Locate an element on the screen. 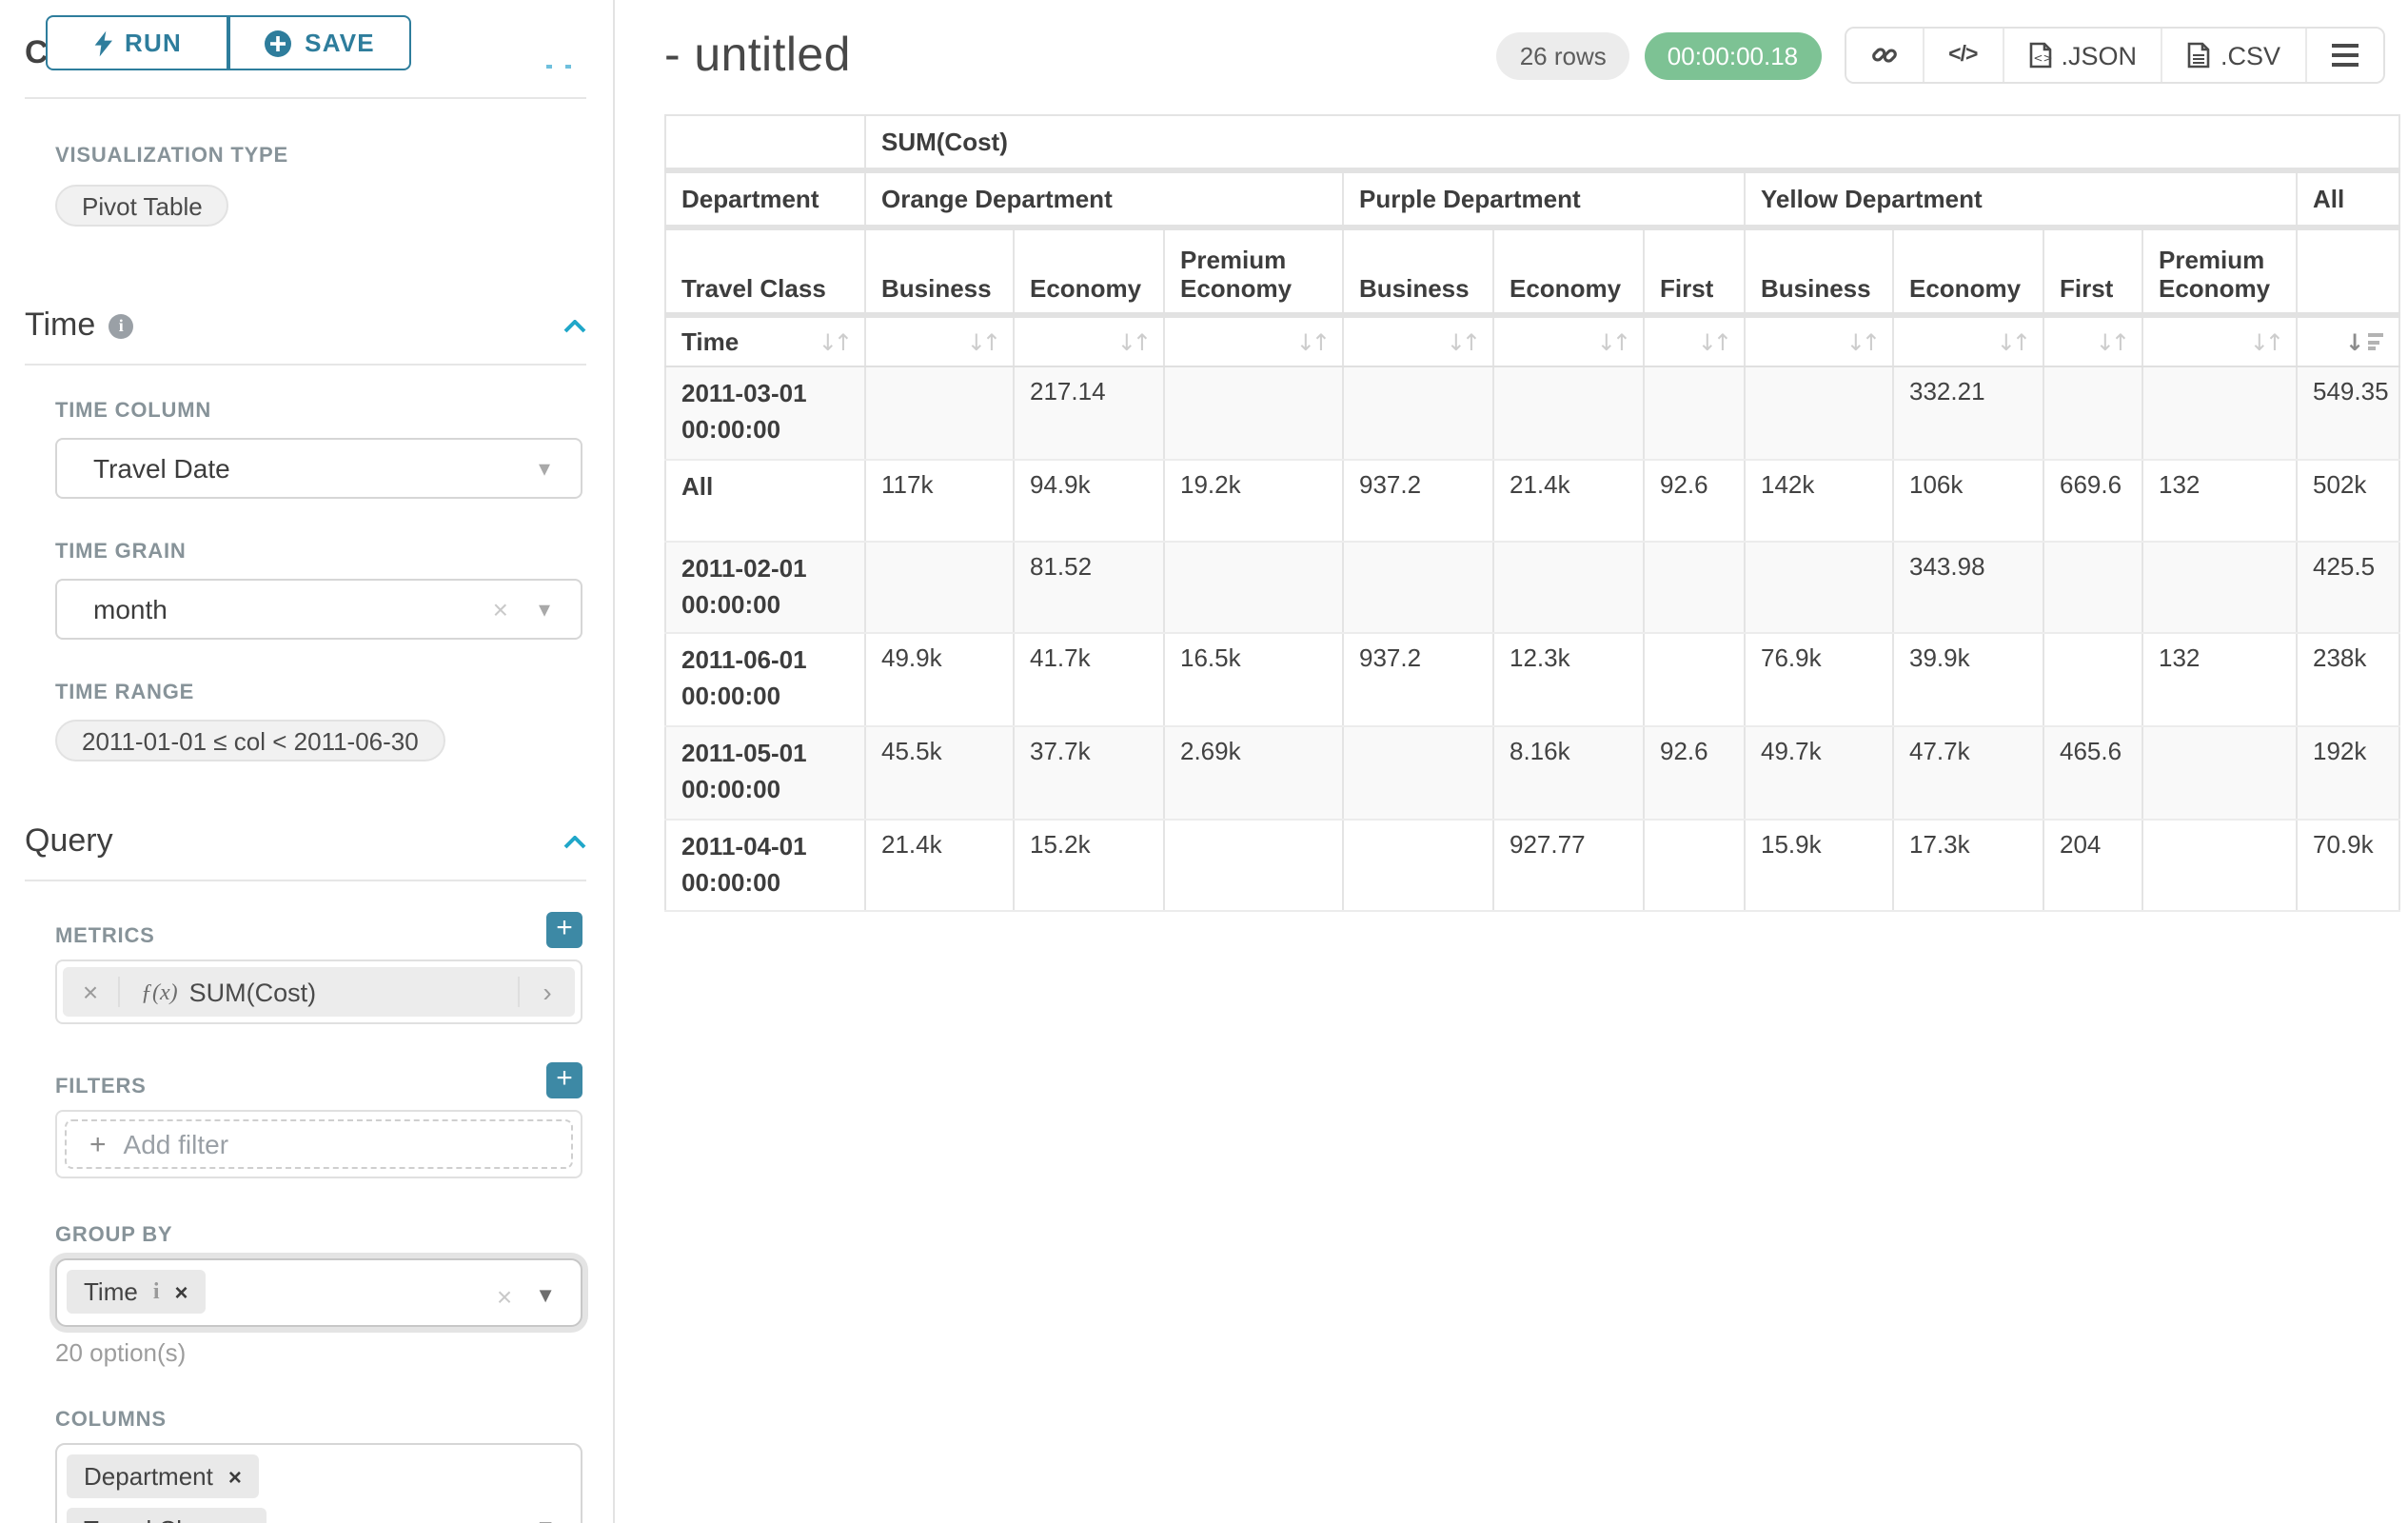  embed-code-button: </> is located at coordinates (1964, 56).